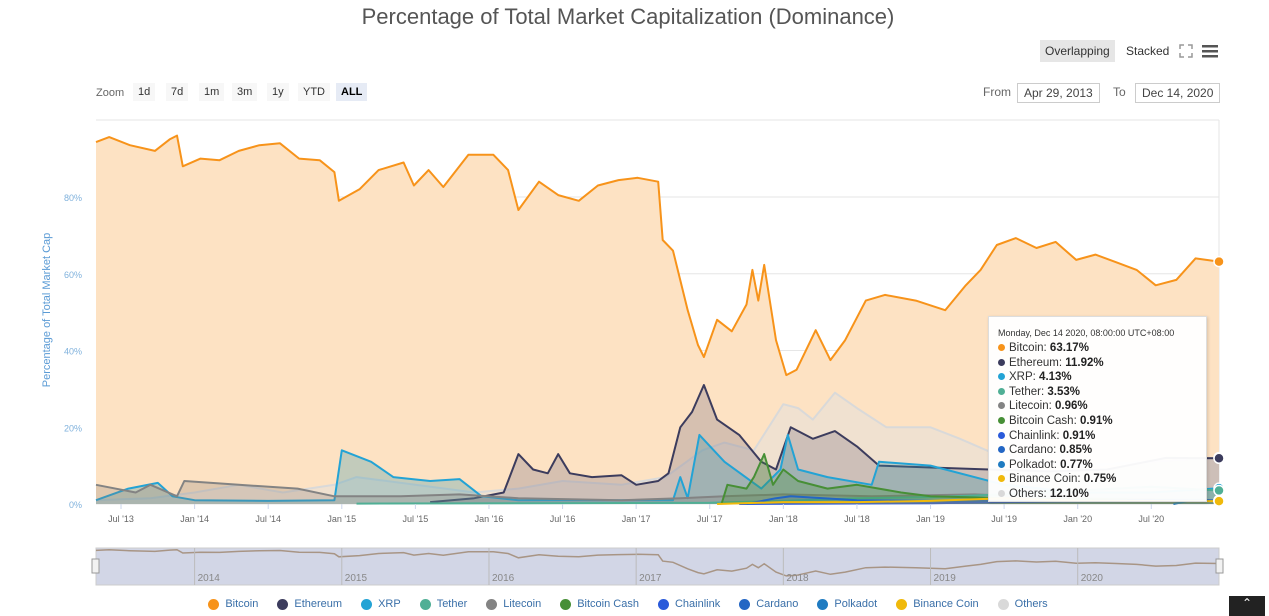  I want to click on x-tick-label: Jul '17, so click(710, 519).